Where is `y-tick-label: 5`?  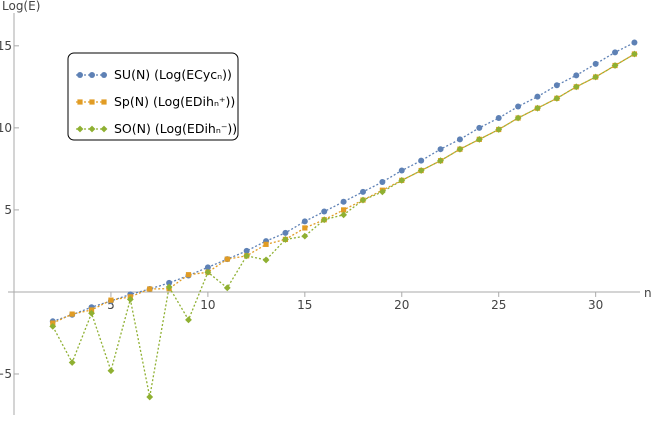
y-tick-label: 5 is located at coordinates (8, 210).